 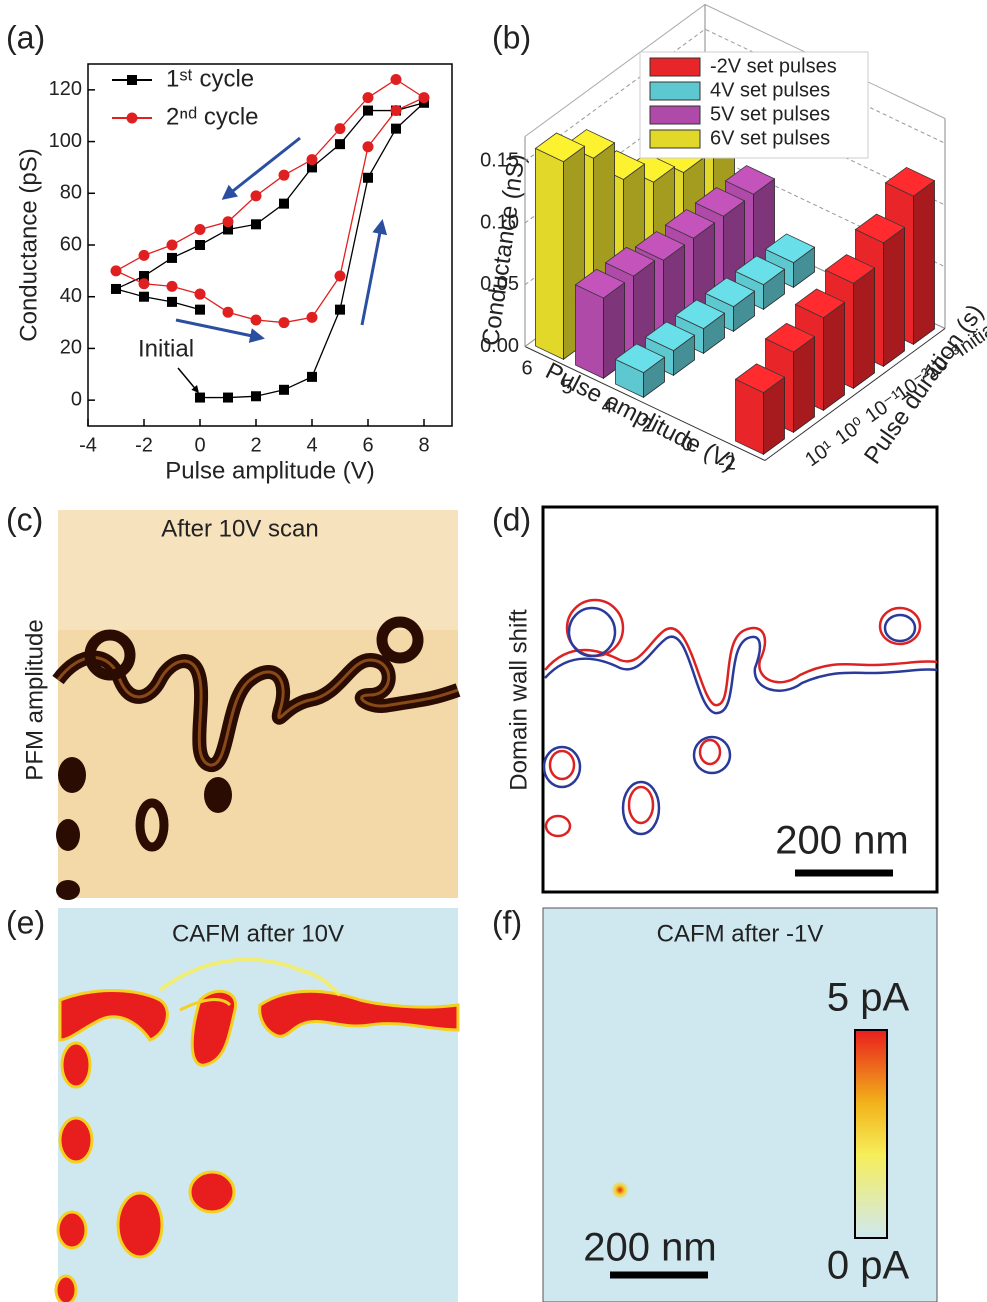 What do you see at coordinates (257, 1145) in the screenshot?
I see `current-regions` at bounding box center [257, 1145].